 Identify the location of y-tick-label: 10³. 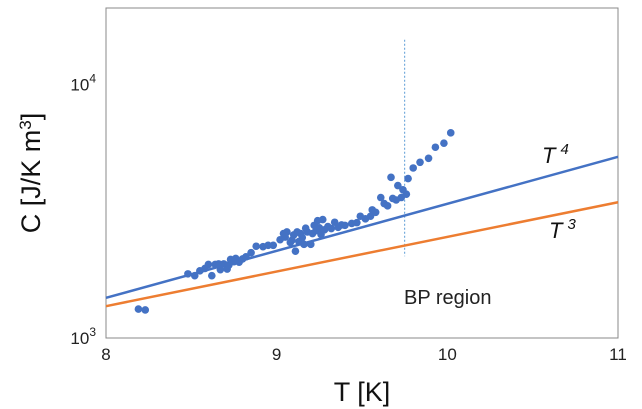
(83, 336).